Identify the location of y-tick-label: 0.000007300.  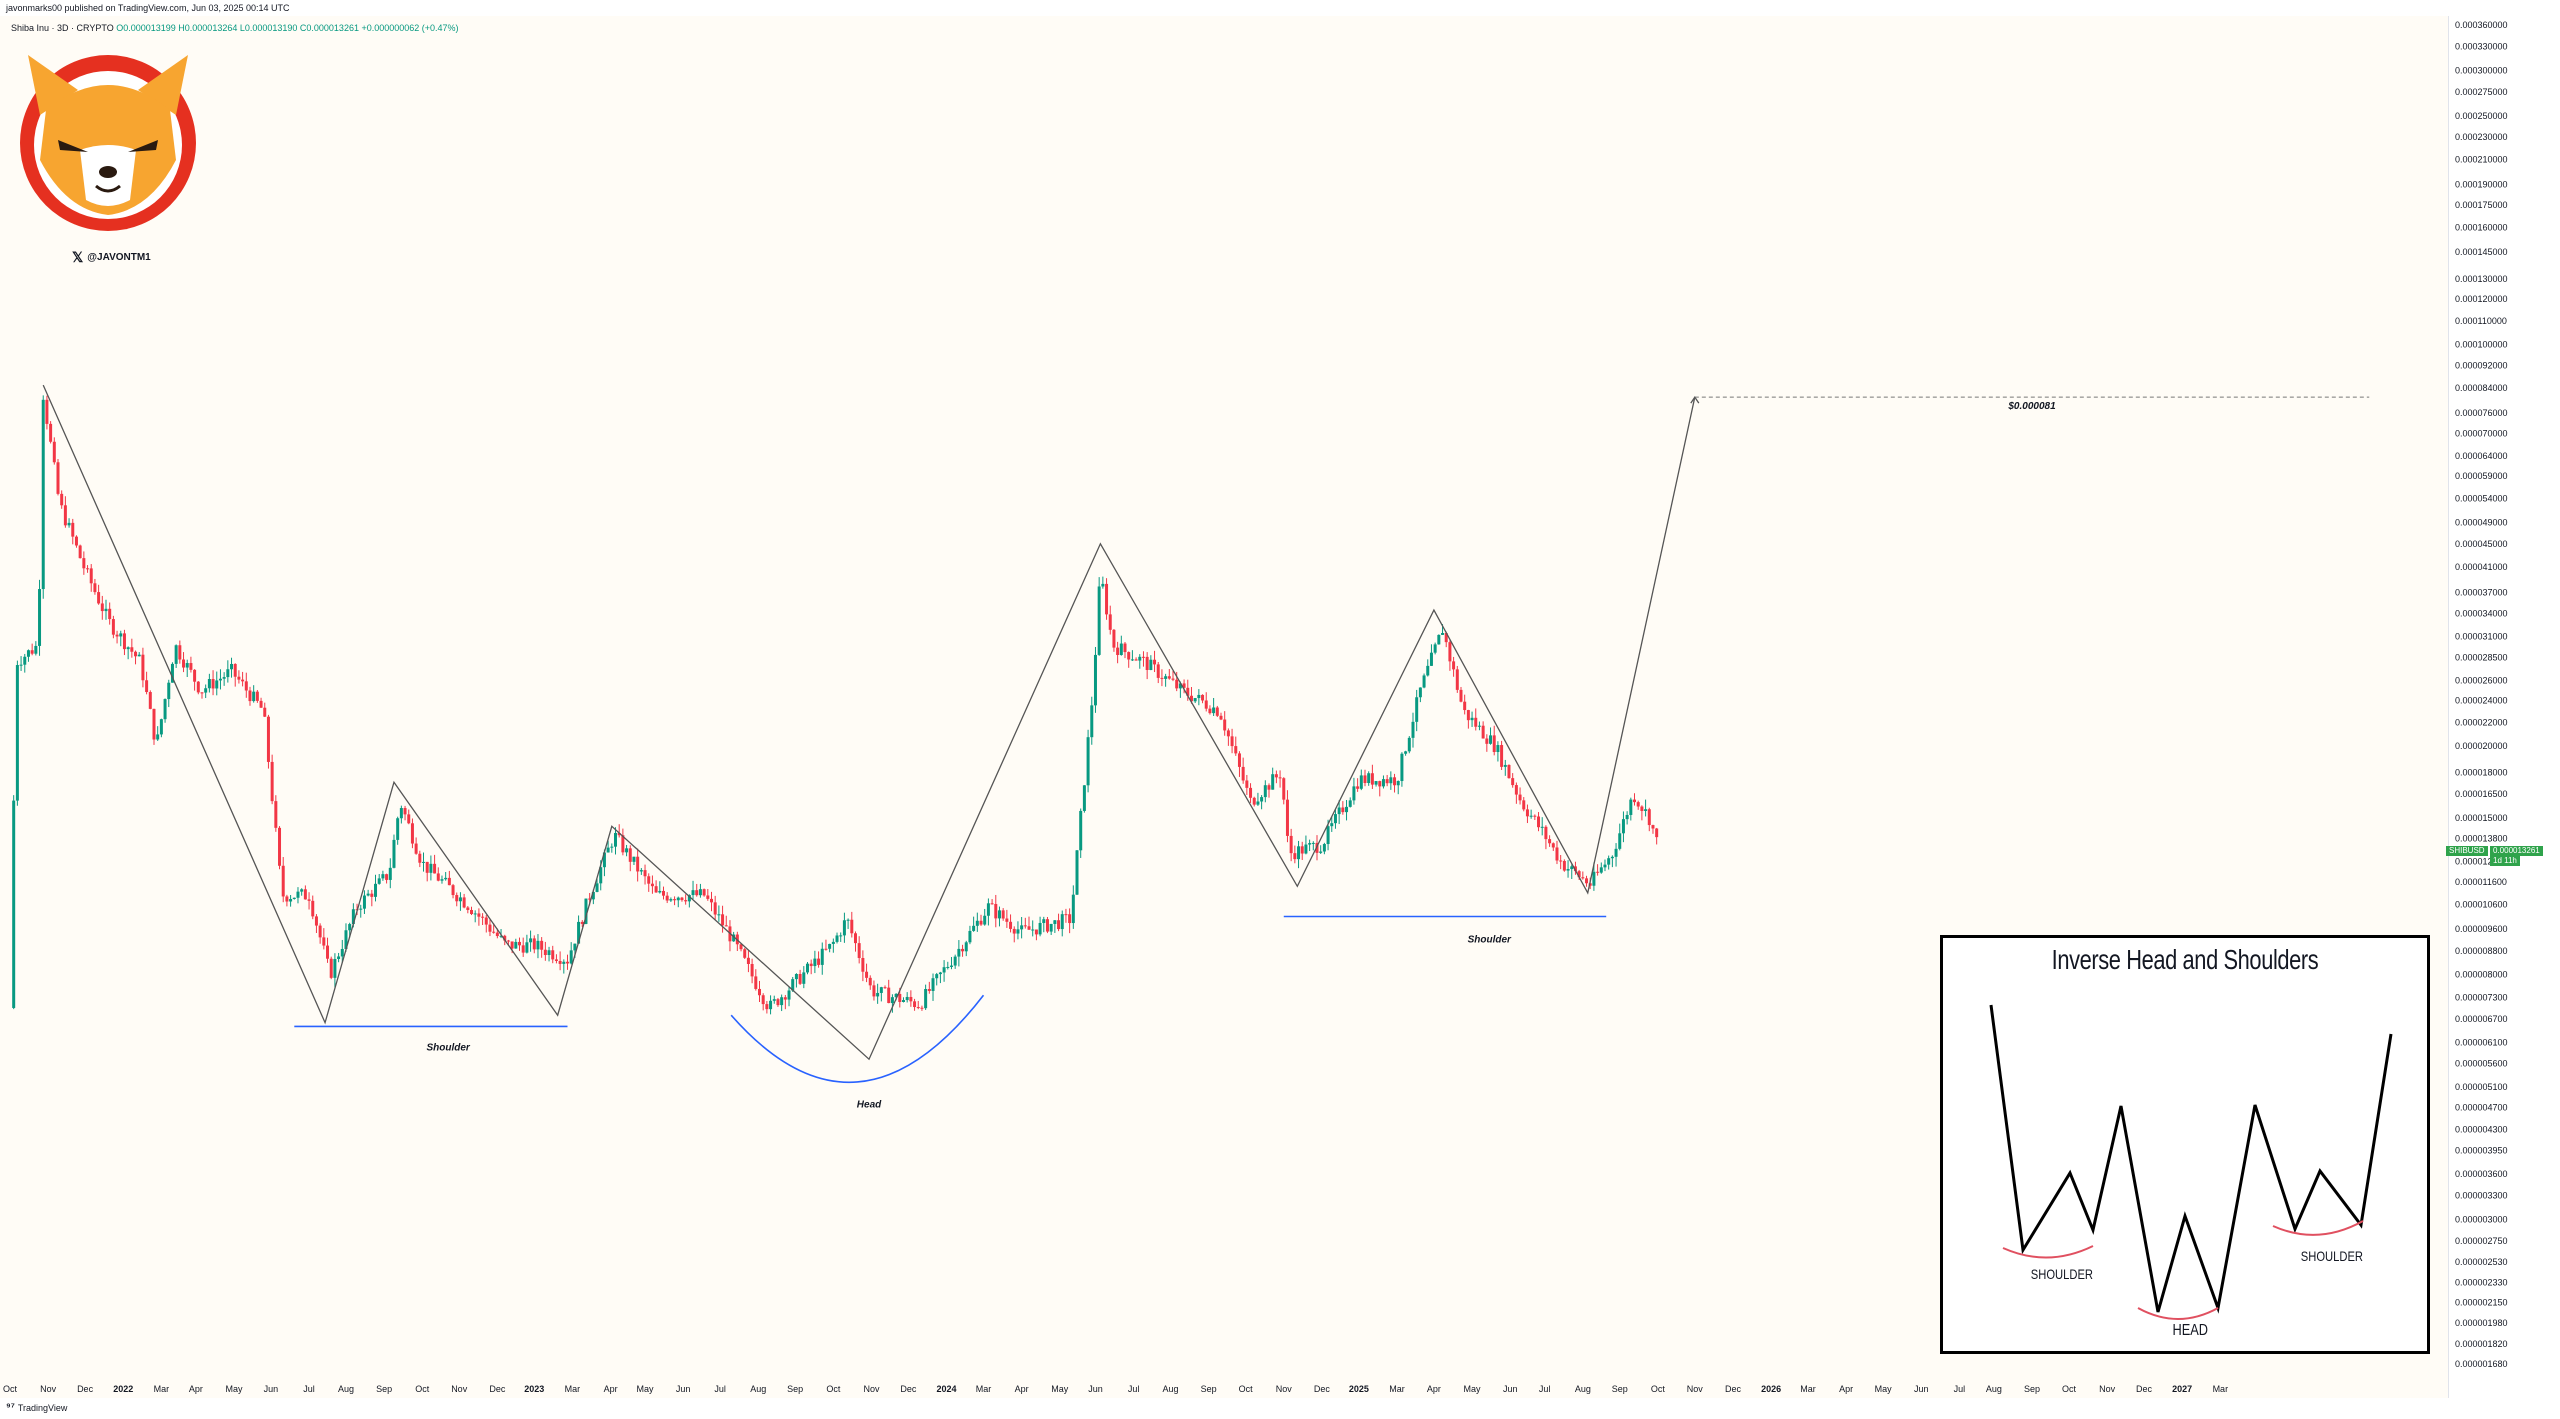
(2481, 998).